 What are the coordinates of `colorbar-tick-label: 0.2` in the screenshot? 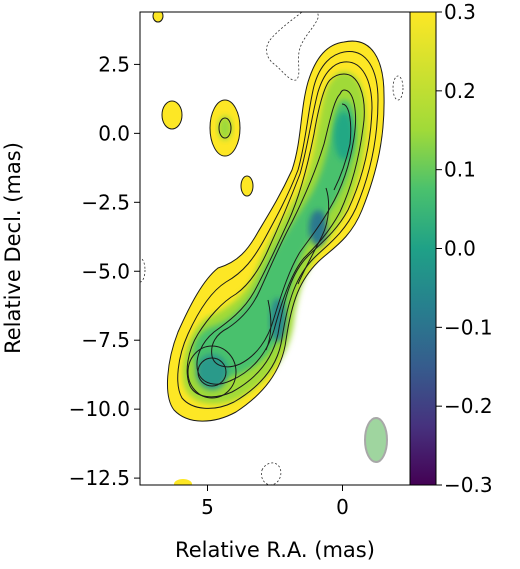 It's located at (460, 91).